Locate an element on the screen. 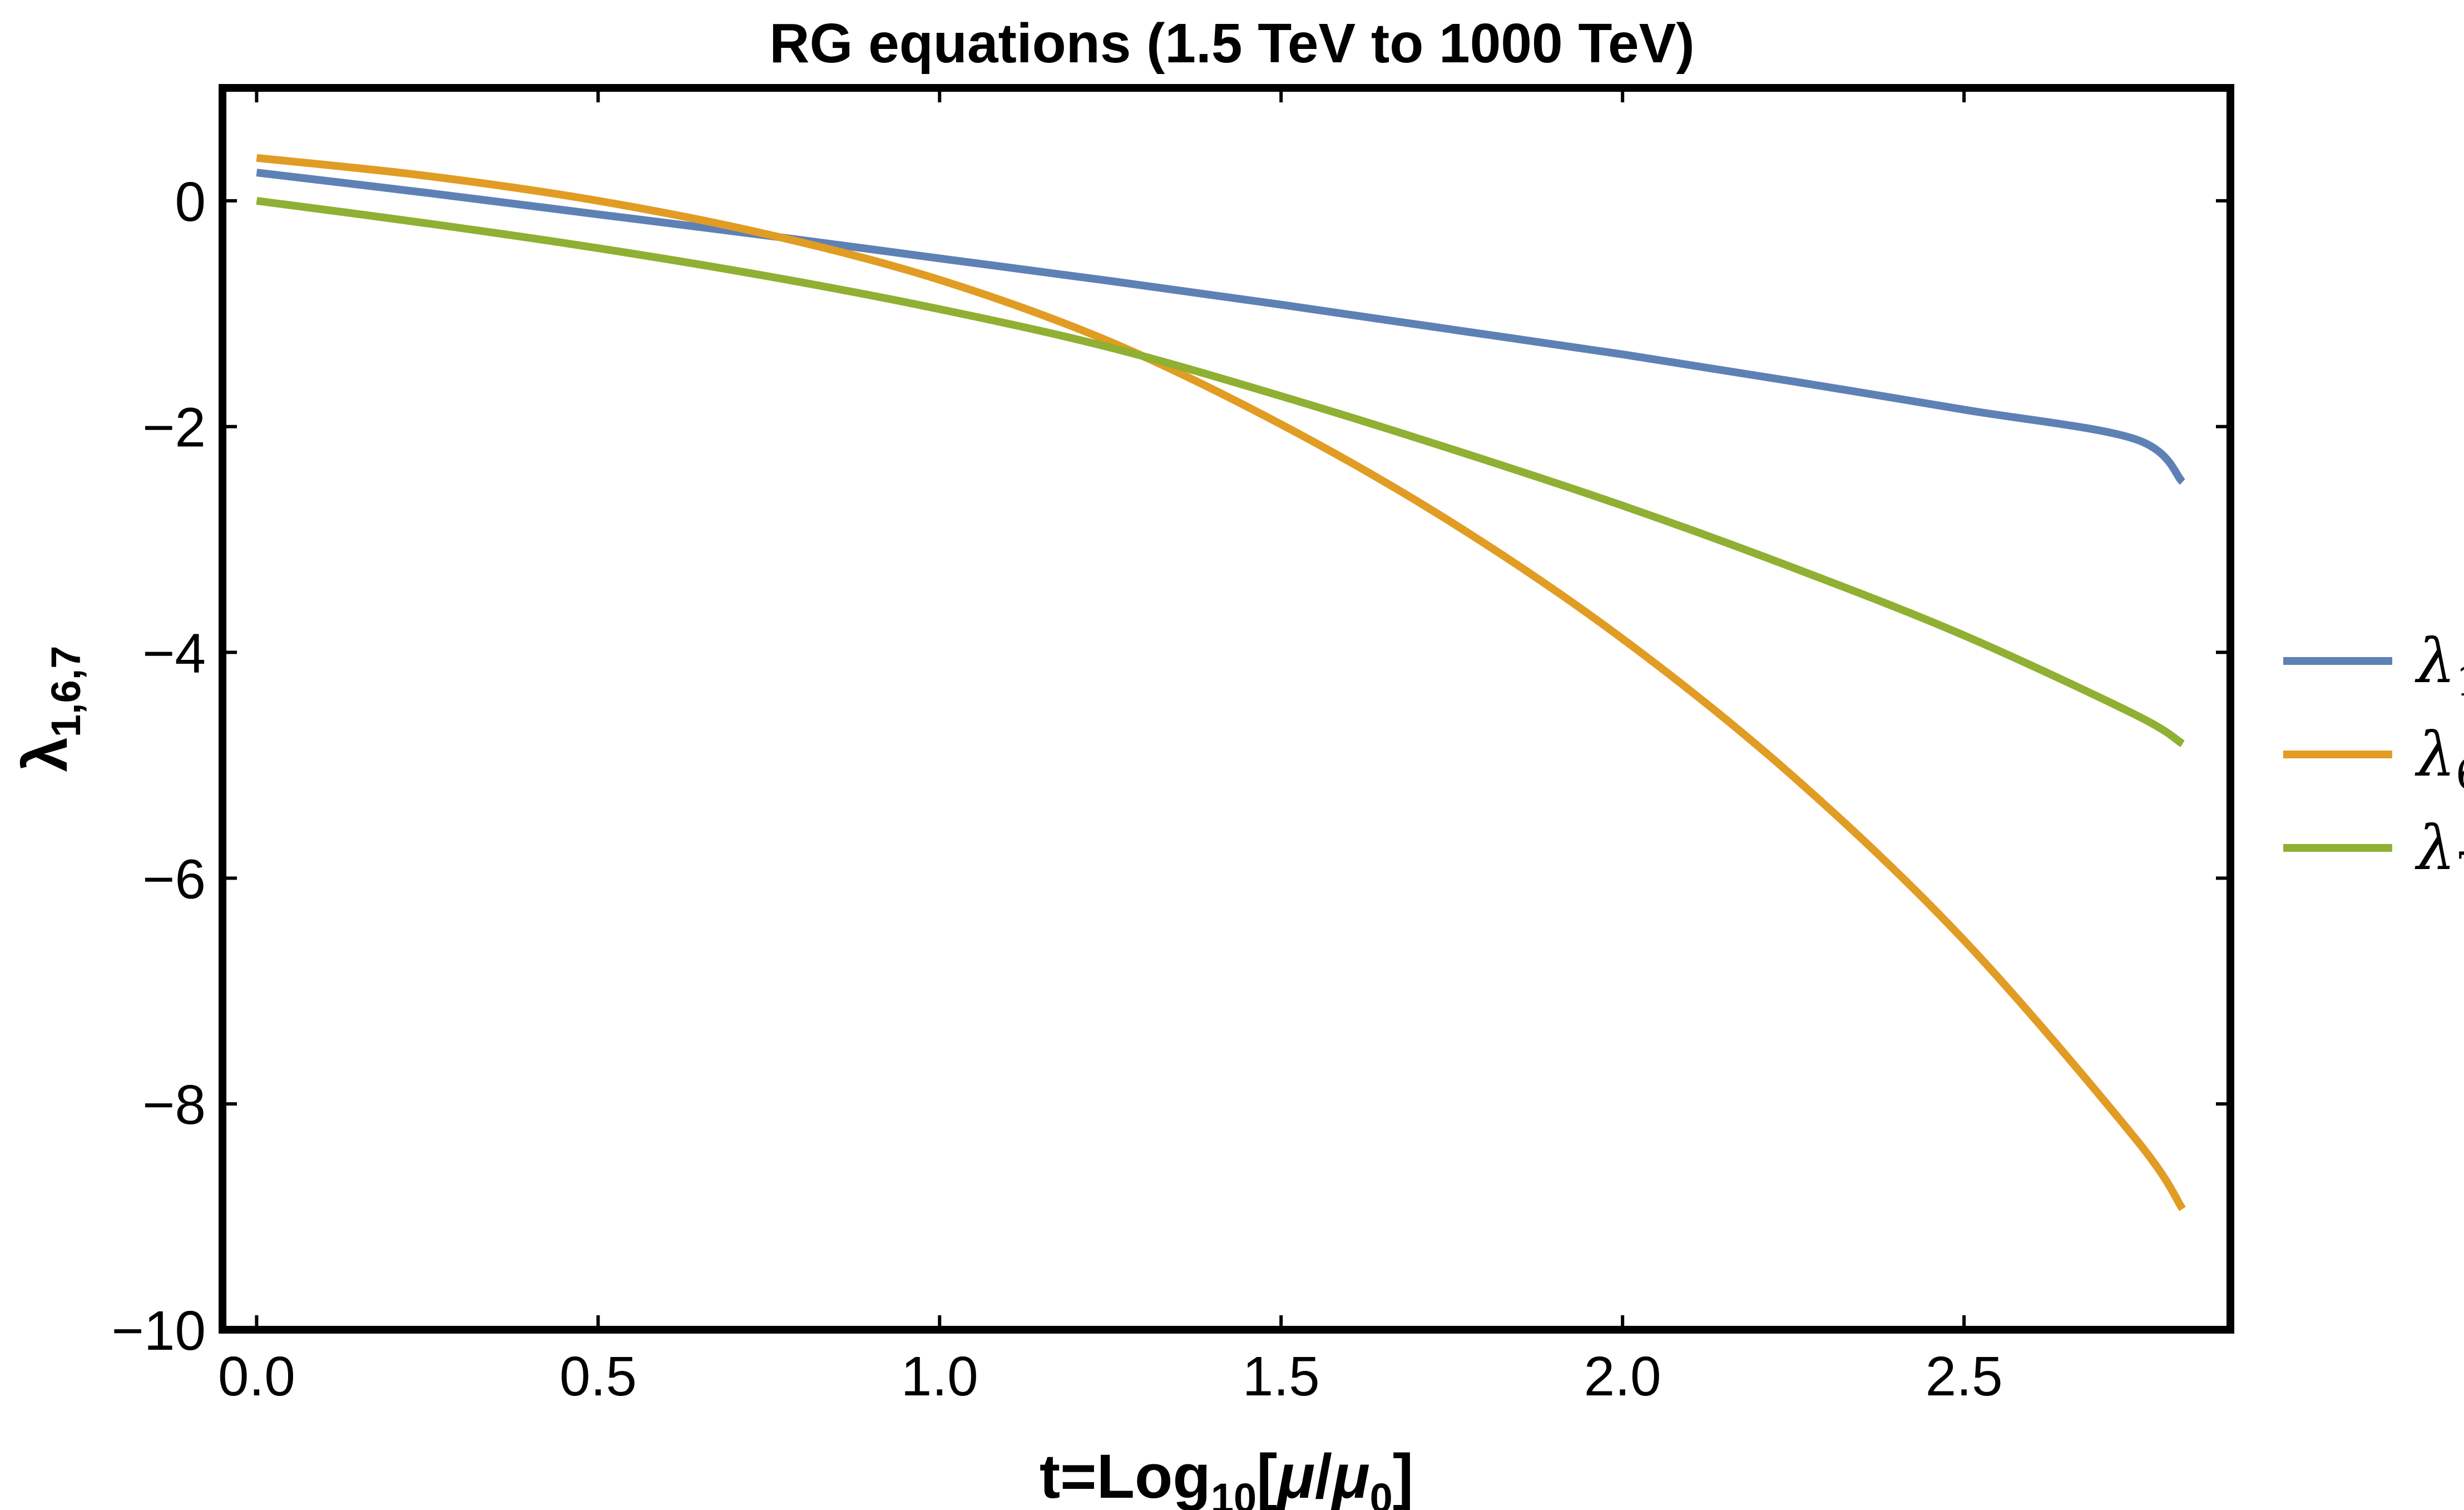 The height and width of the screenshot is (1510, 2464). y-axis-title-main: λ is located at coordinates (46, 754).